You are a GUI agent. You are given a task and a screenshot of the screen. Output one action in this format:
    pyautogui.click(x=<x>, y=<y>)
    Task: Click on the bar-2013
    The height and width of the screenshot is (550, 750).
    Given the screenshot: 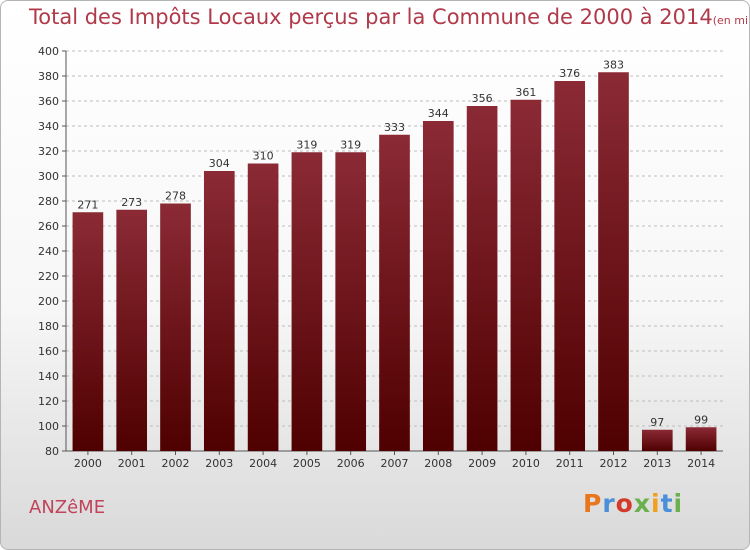 What is the action you would take?
    pyautogui.click(x=657, y=440)
    